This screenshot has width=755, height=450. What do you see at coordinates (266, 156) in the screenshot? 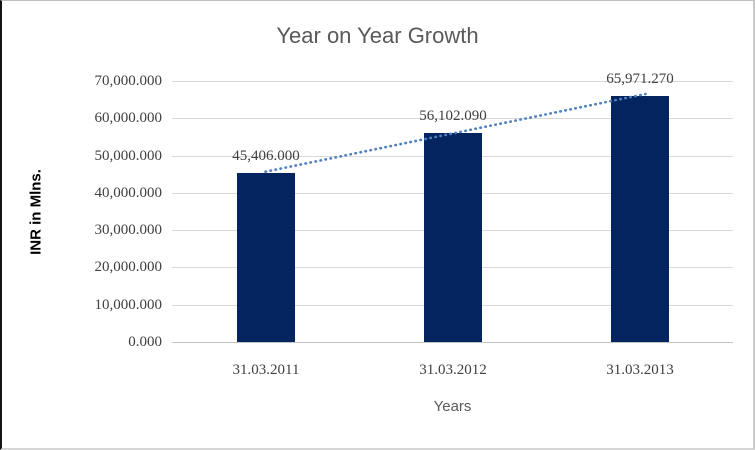
I see `bar-value-label: 45,406.000` at bounding box center [266, 156].